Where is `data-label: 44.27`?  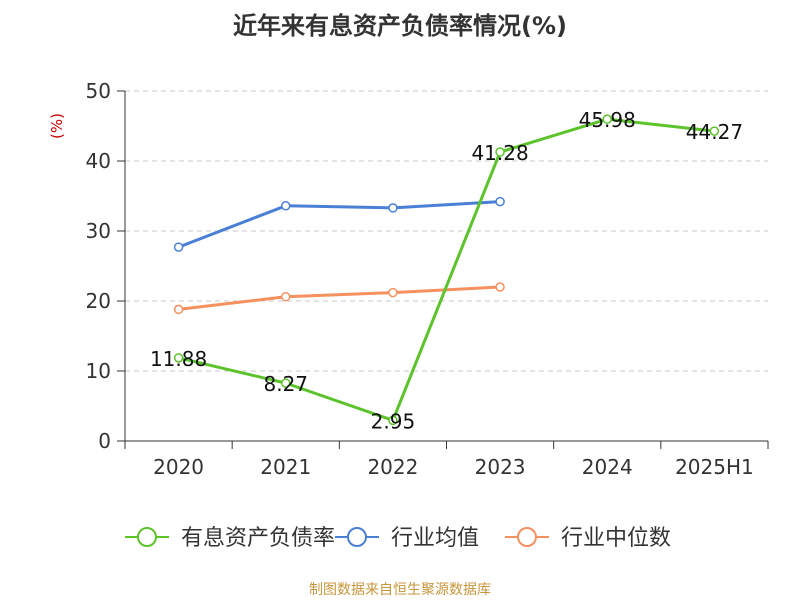 data-label: 44.27 is located at coordinates (714, 132).